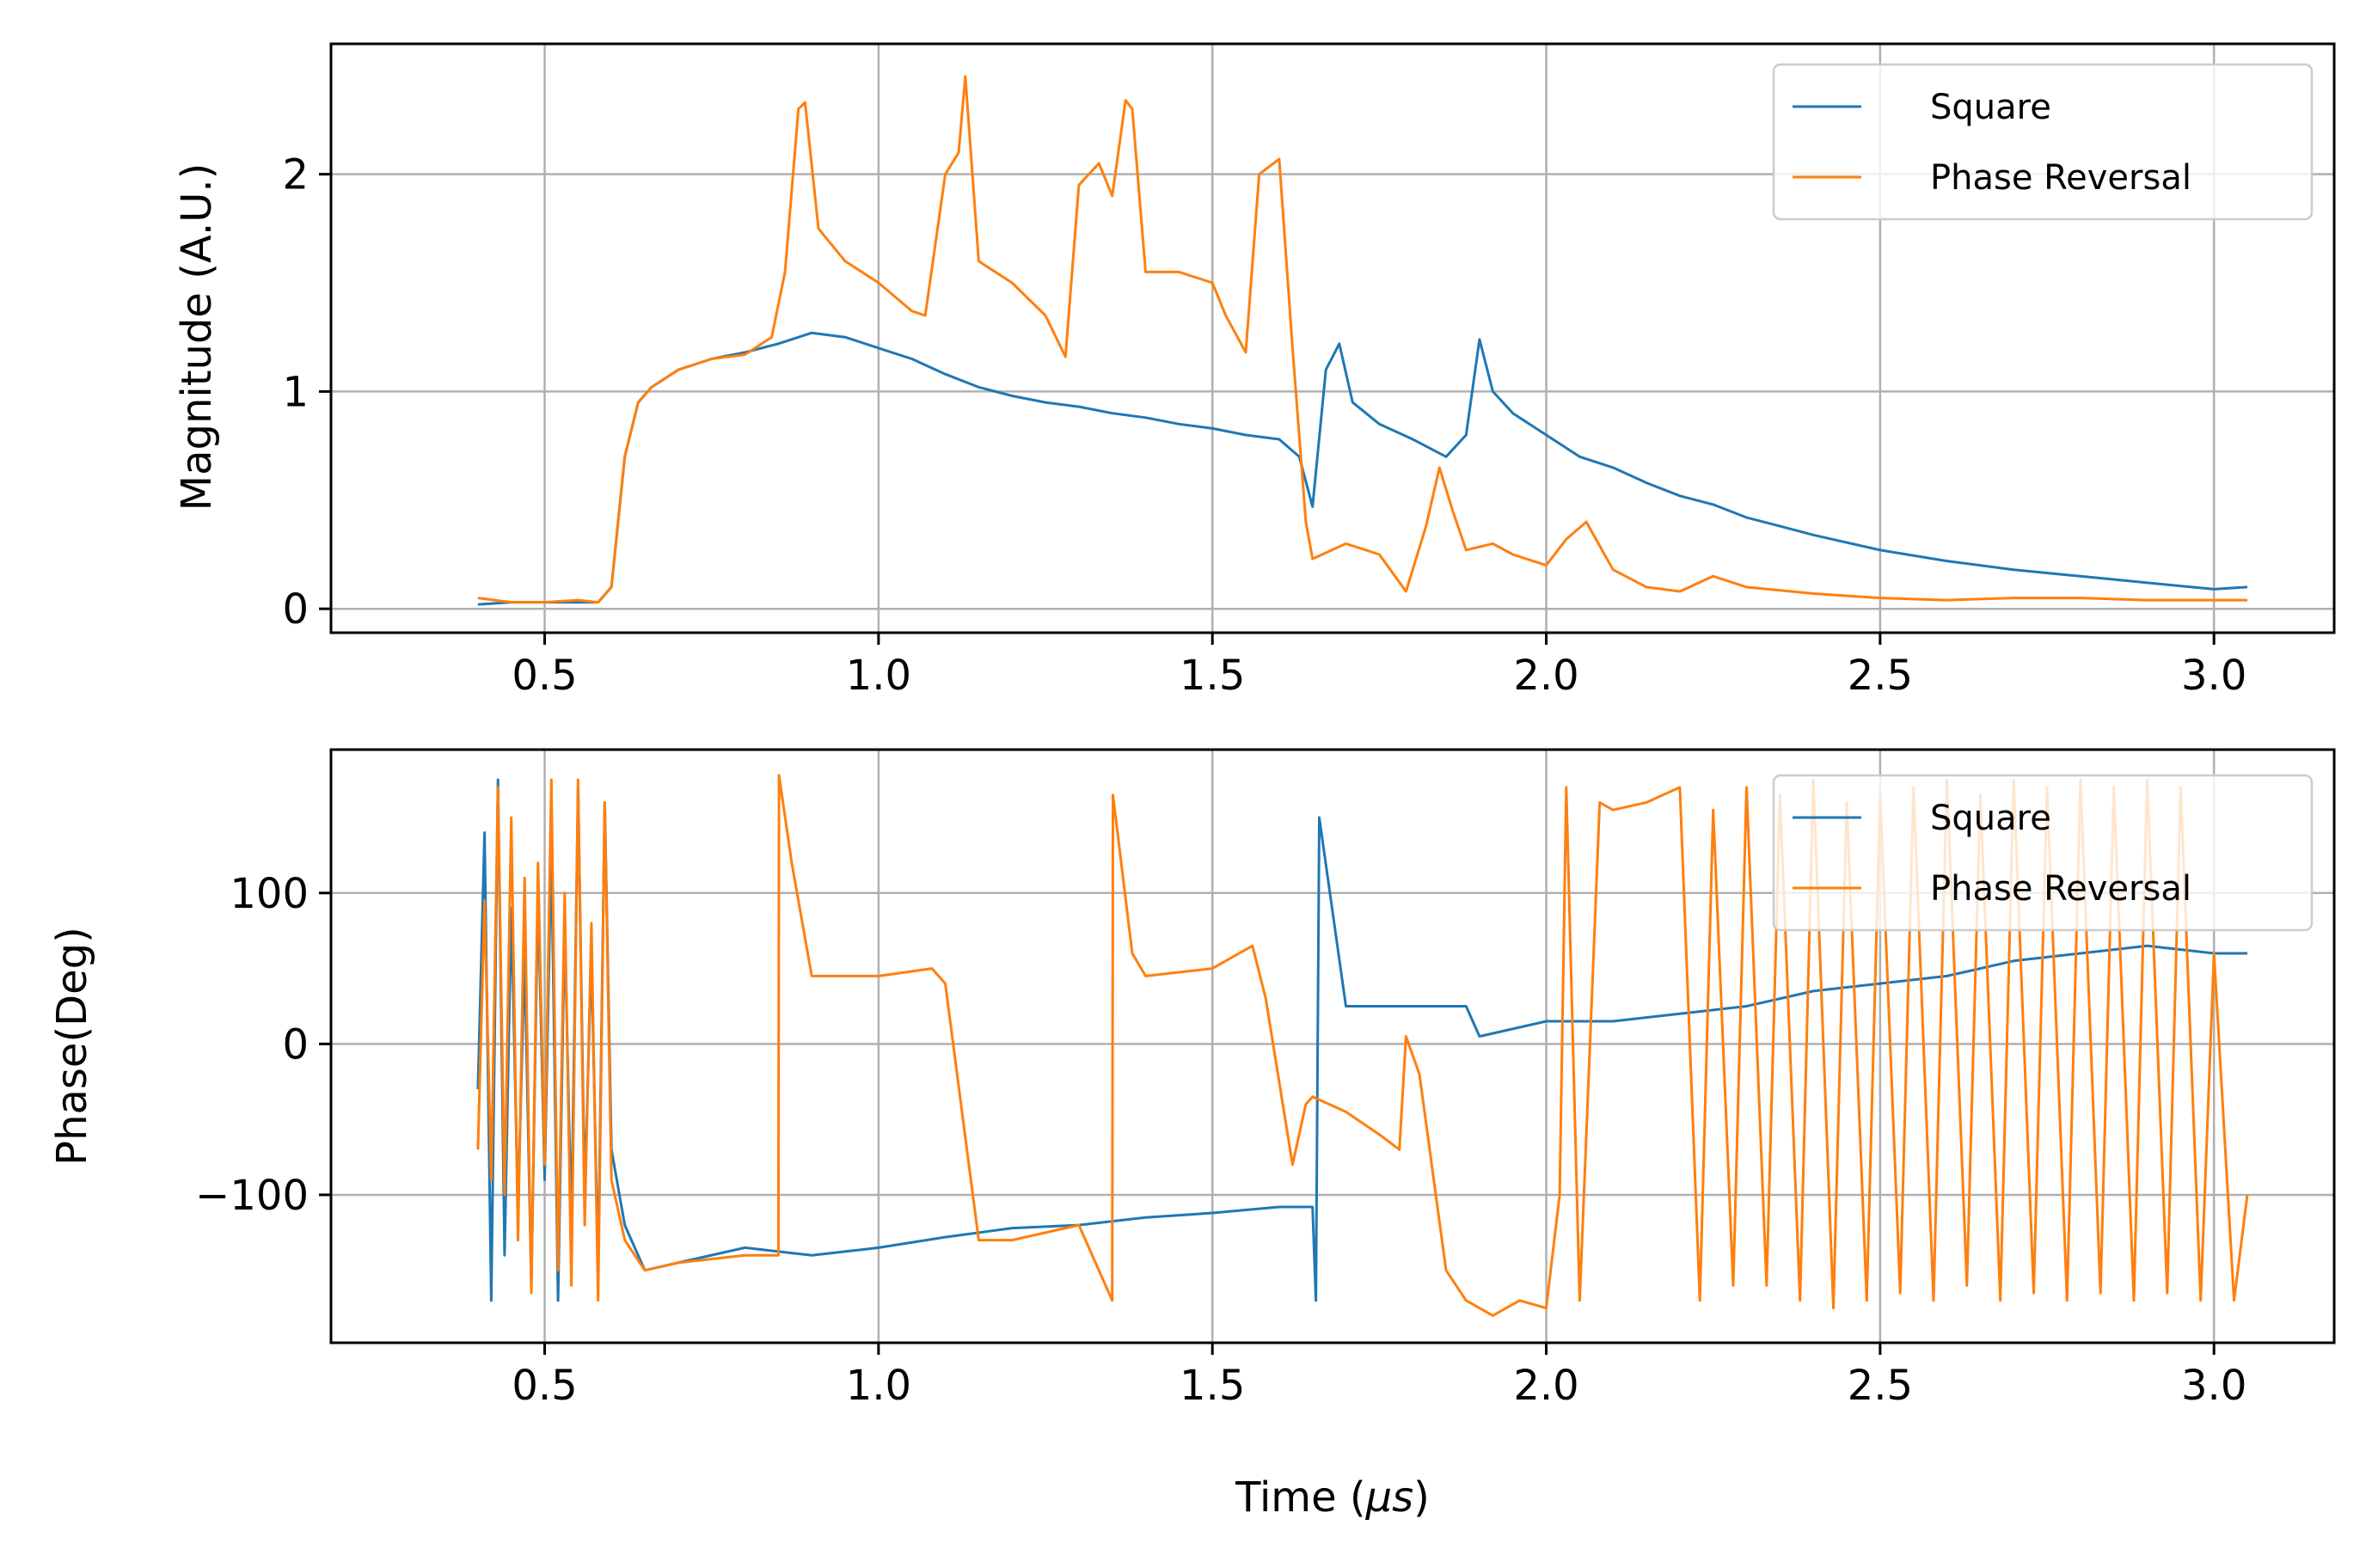 The image size is (2372, 1568). I want to click on y-tick-label: 100, so click(269, 894).